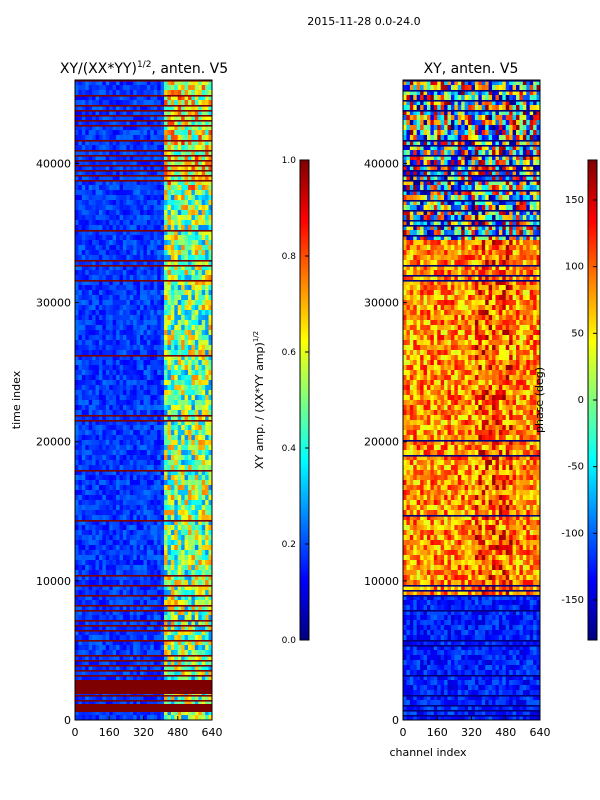 This screenshot has width=600, height=800. I want to click on colorbar-tick-label: 0.8, so click(289, 257).